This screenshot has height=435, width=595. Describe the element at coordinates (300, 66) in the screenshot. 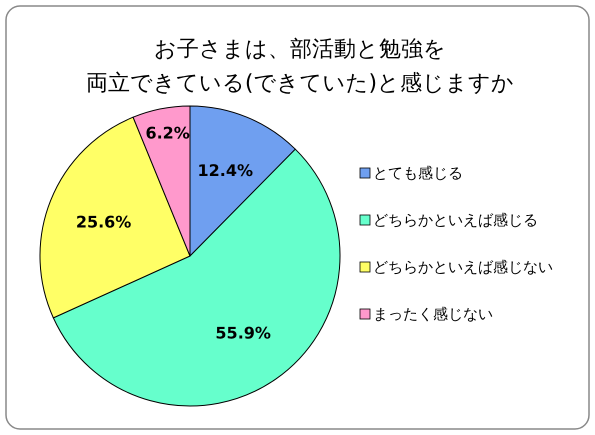

I see `chart-title: お子さまは、部活動と勉強を両立できている(できていた)と感じますか` at that location.